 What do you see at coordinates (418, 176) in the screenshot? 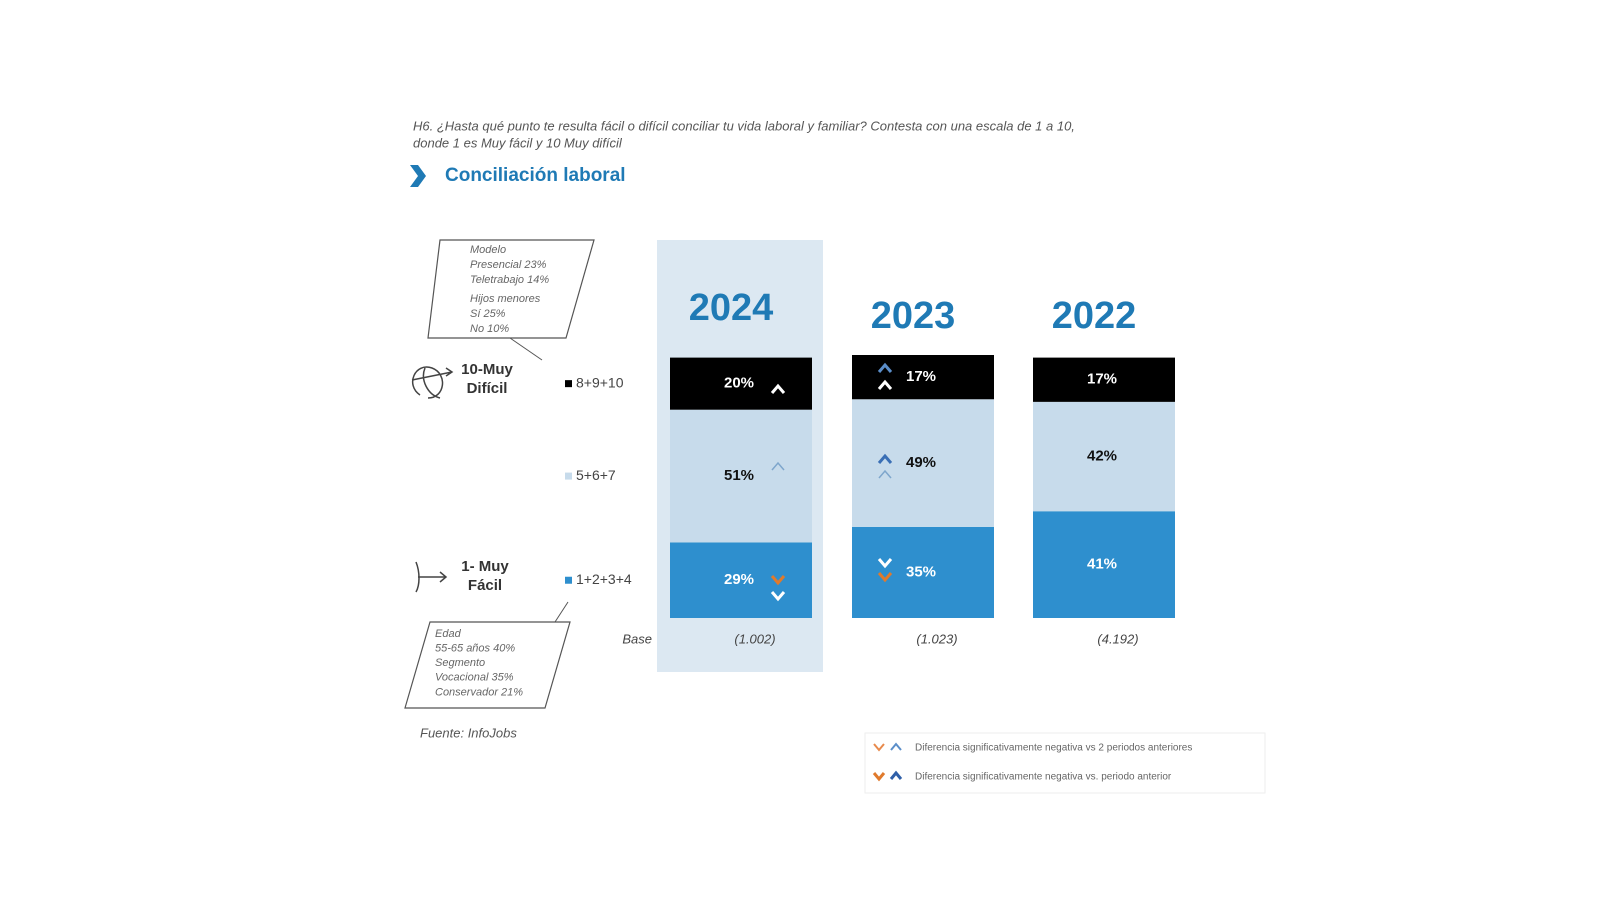
I see `title-chevron` at bounding box center [418, 176].